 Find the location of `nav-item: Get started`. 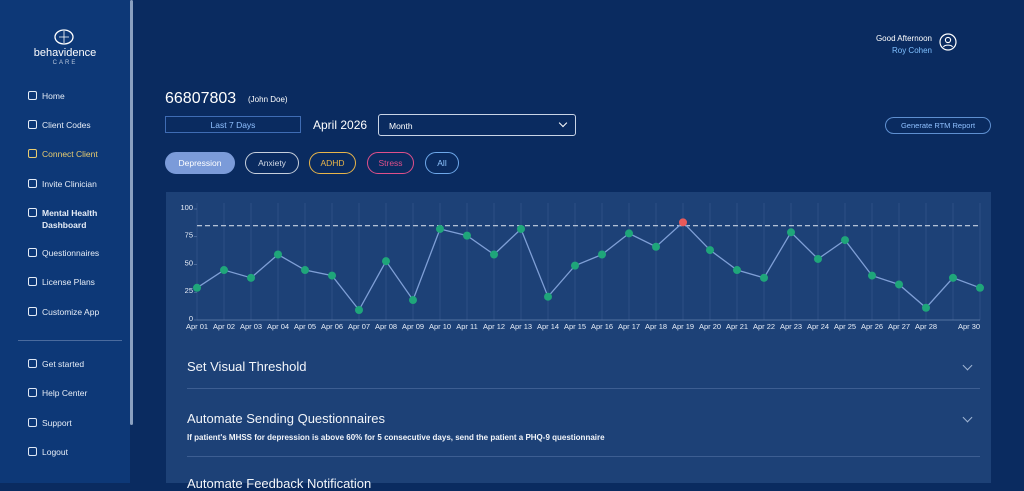

nav-item: Get started is located at coordinates (56, 364).